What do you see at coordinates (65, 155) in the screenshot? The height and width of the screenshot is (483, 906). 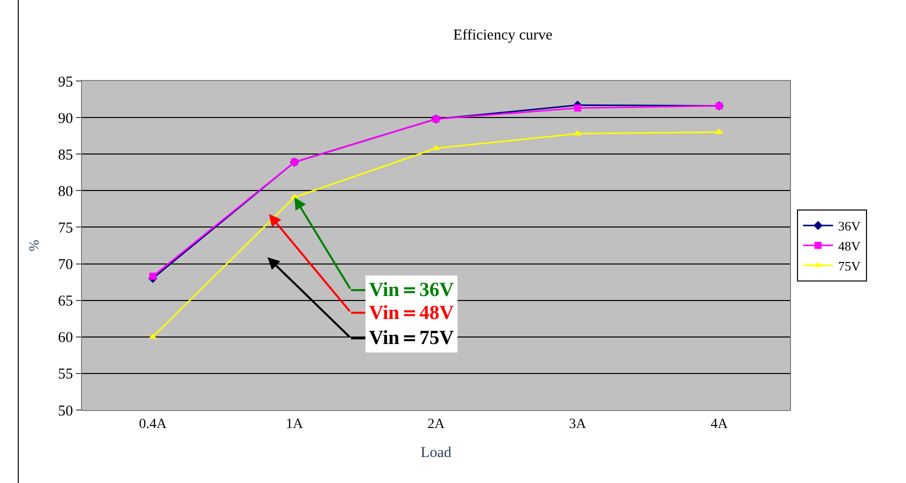 I see `y-tick-label: 85` at bounding box center [65, 155].